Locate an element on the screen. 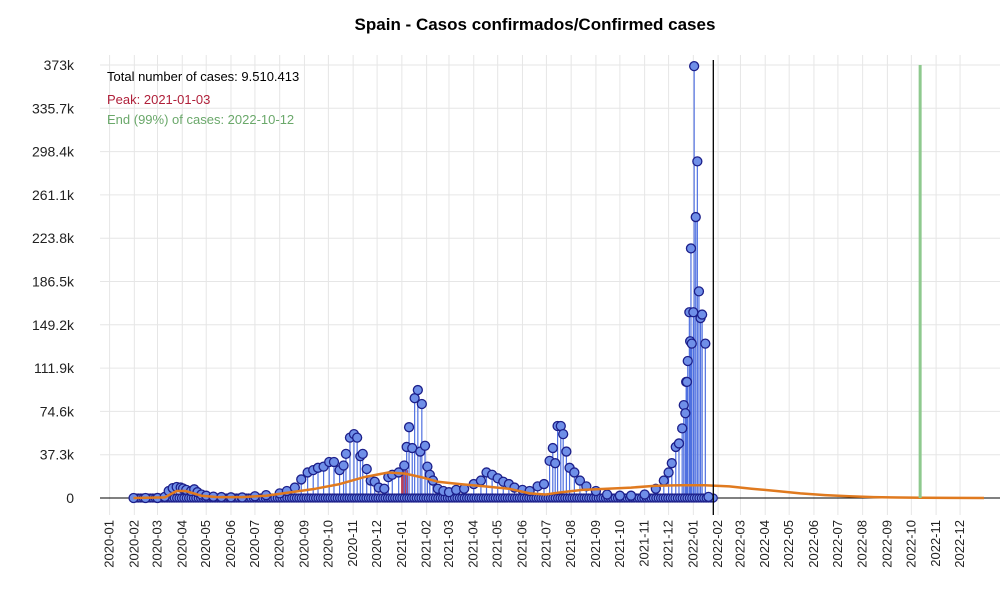 This screenshot has width=1000, height=600. x-tick-label: 2020-04 is located at coordinates (181, 544).